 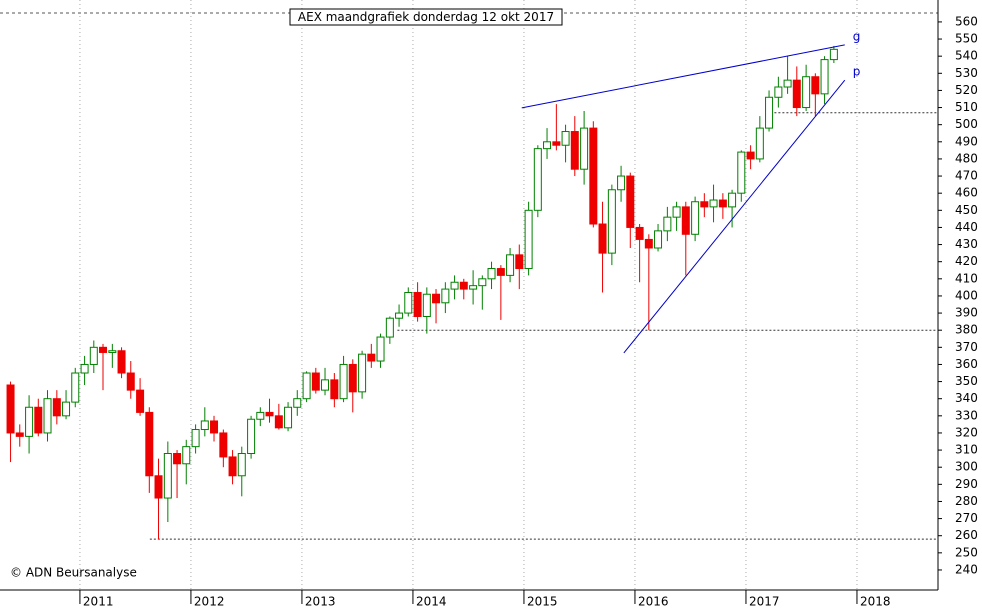 I want to click on y-tick-label: 360, so click(x=966, y=364).